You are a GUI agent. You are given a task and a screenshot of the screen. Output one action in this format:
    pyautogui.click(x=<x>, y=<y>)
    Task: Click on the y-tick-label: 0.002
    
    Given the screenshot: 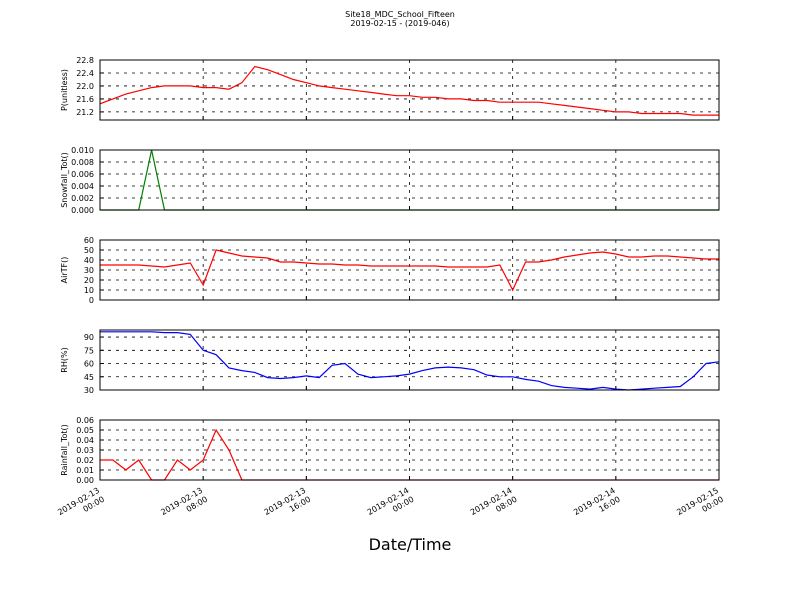 What is the action you would take?
    pyautogui.click(x=82, y=198)
    